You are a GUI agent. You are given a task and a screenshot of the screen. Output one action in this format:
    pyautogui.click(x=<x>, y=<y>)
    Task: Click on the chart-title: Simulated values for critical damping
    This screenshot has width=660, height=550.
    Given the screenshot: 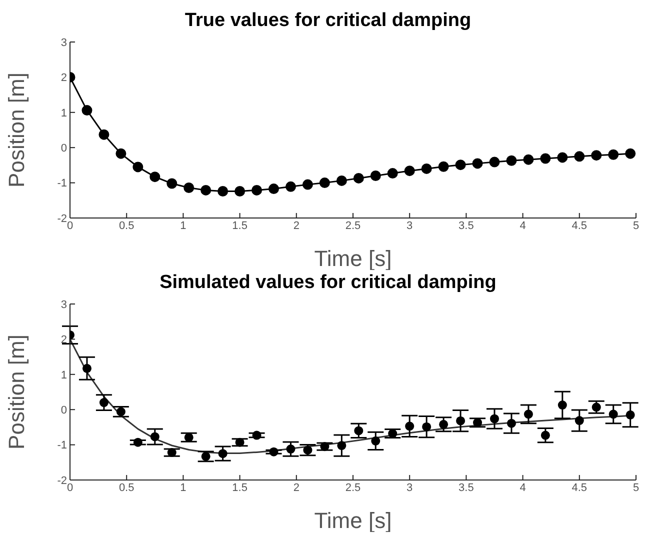 What is the action you would take?
    pyautogui.click(x=328, y=283)
    